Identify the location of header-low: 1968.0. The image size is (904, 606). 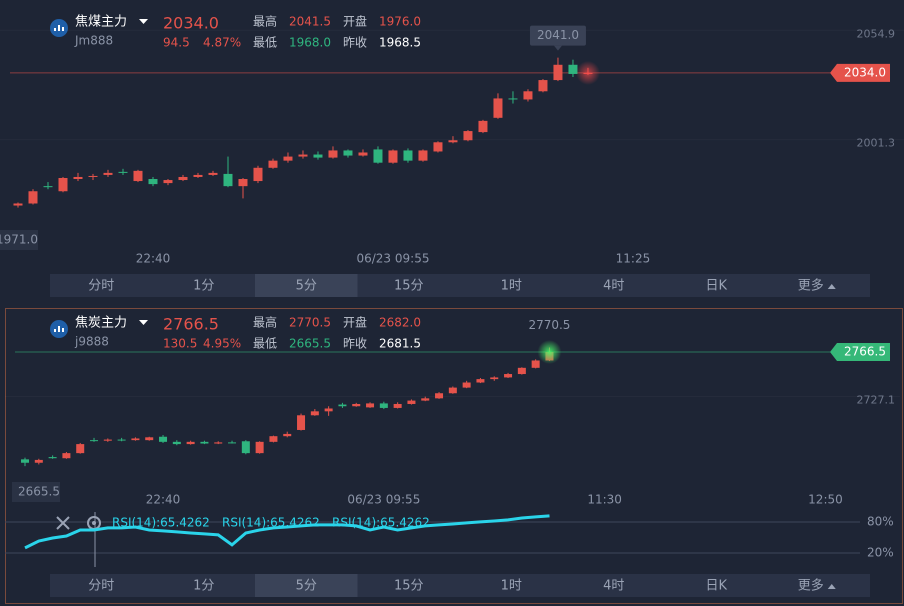
(310, 43).